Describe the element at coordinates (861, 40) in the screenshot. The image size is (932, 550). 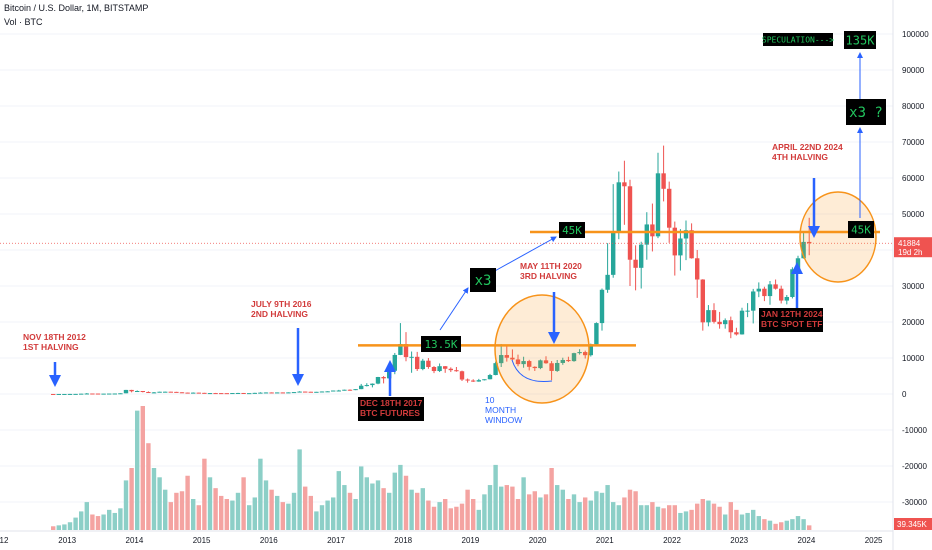
I see `value-135k-label: 135K` at that location.